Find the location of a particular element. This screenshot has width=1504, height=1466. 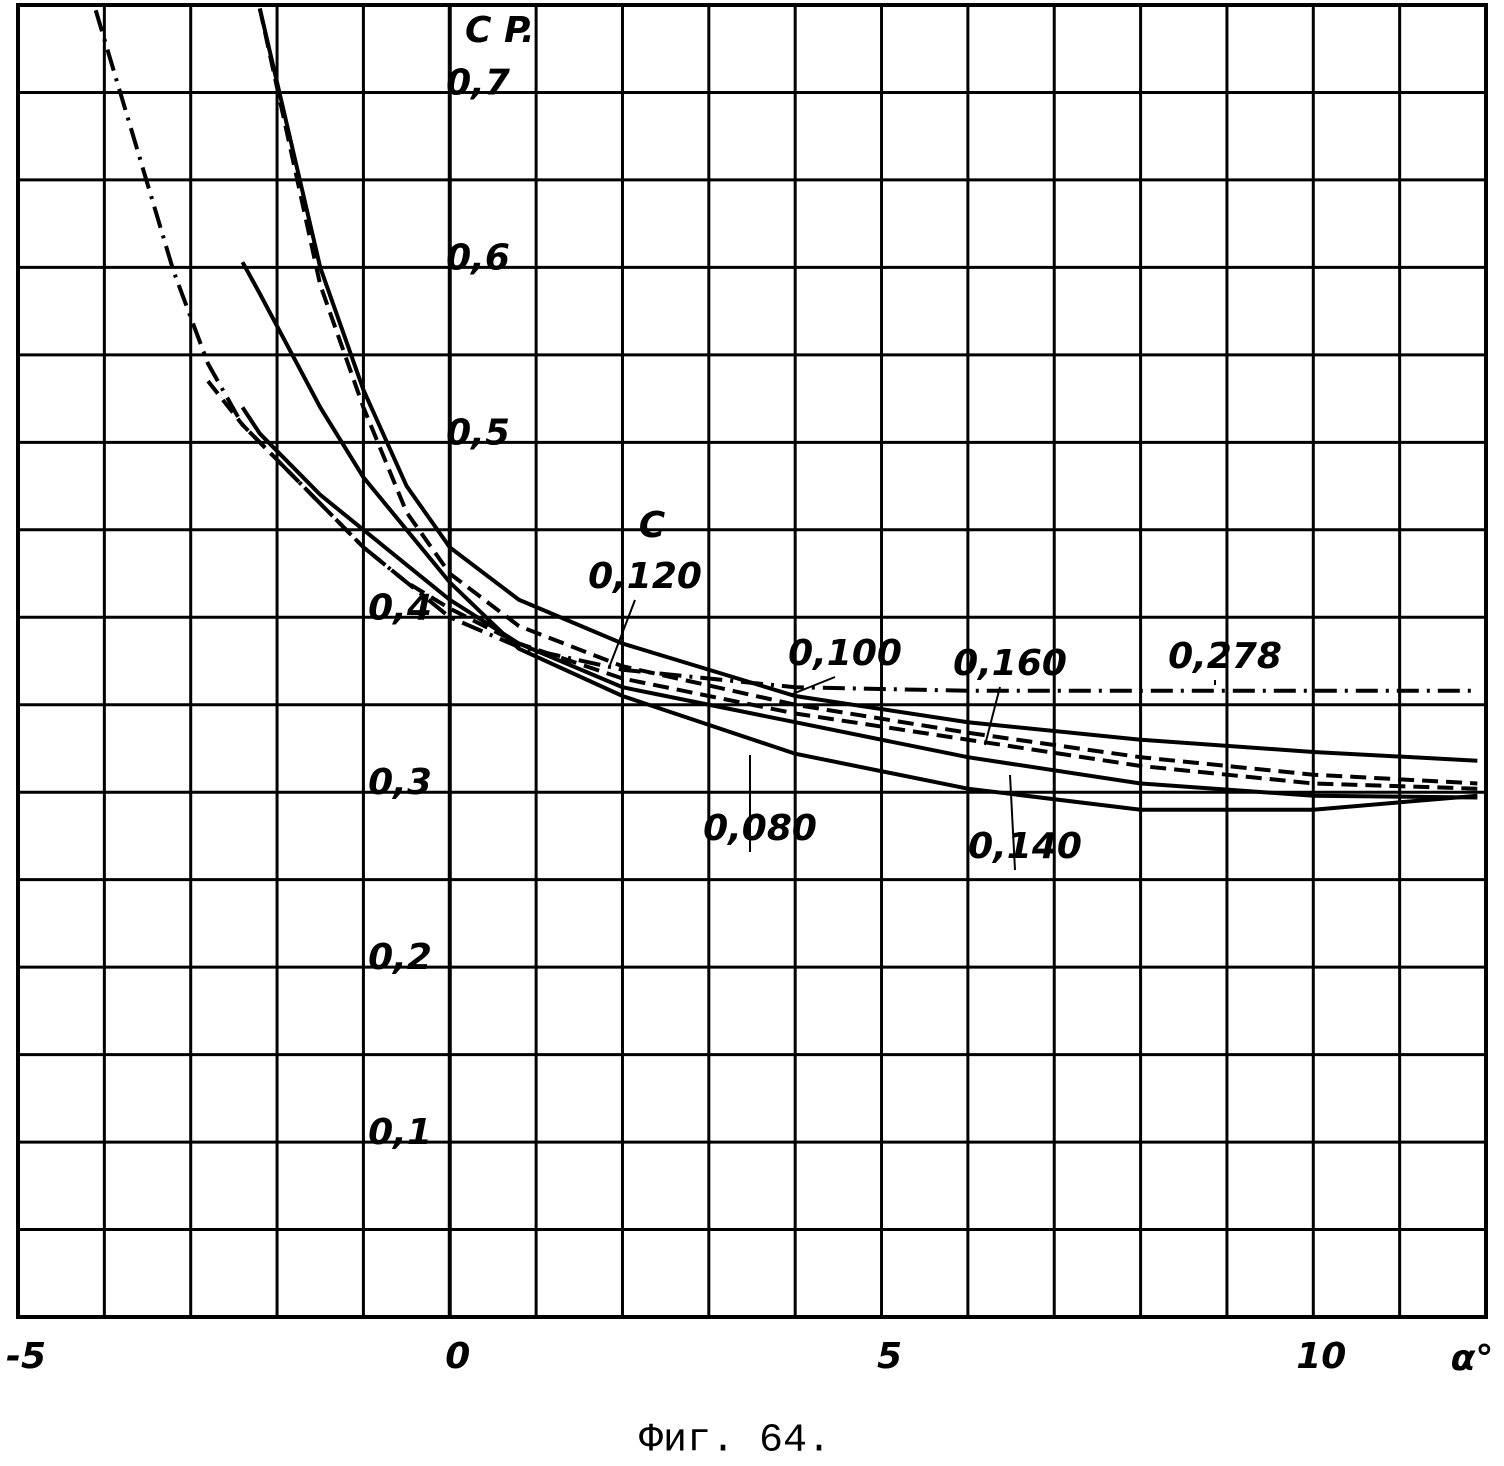

y-tick-label: 0,1 is located at coordinates (400, 1132).